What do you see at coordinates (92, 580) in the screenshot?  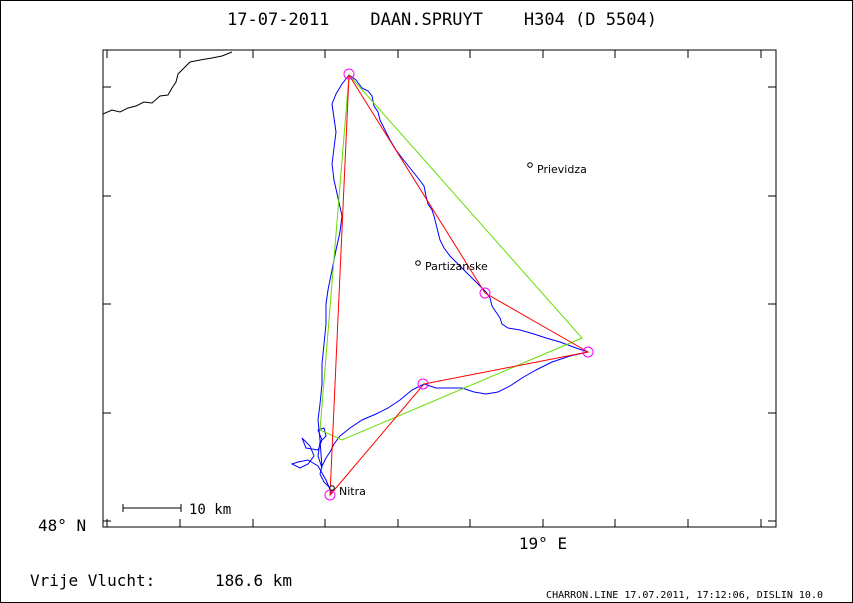 I see `distance-label: Vrije Vlucht:` at bounding box center [92, 580].